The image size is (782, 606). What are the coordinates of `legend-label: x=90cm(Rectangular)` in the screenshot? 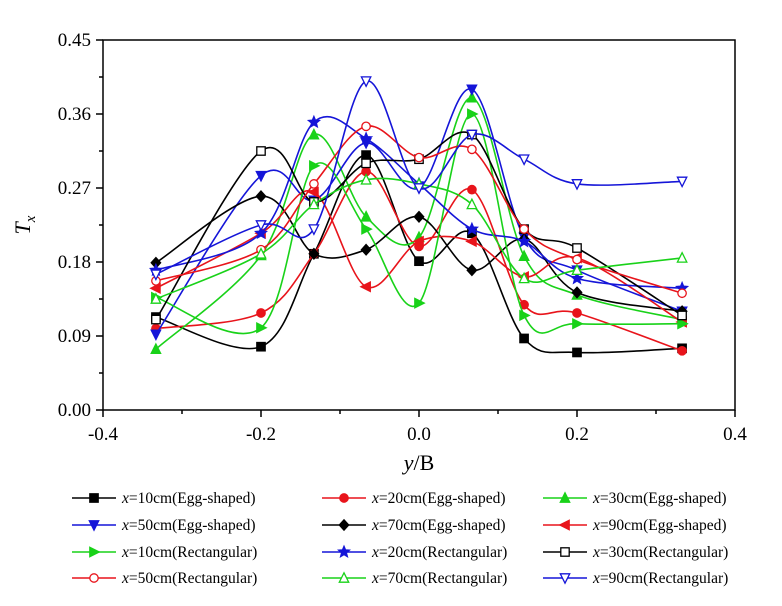 It's located at (660, 578).